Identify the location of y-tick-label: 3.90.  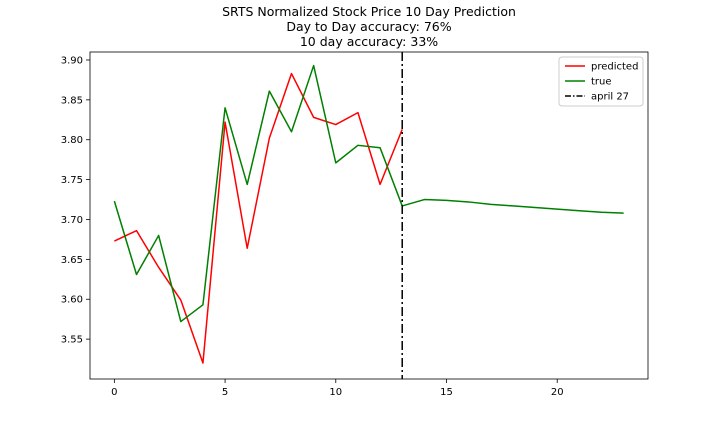
(72, 60).